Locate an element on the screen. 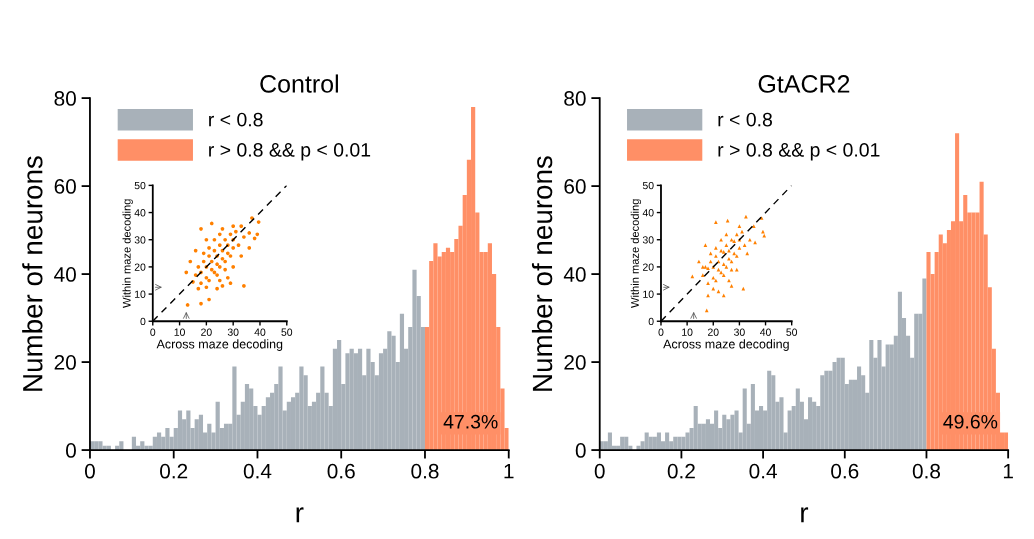 This screenshot has width=1034, height=539. chart-title: Control is located at coordinates (299, 83).